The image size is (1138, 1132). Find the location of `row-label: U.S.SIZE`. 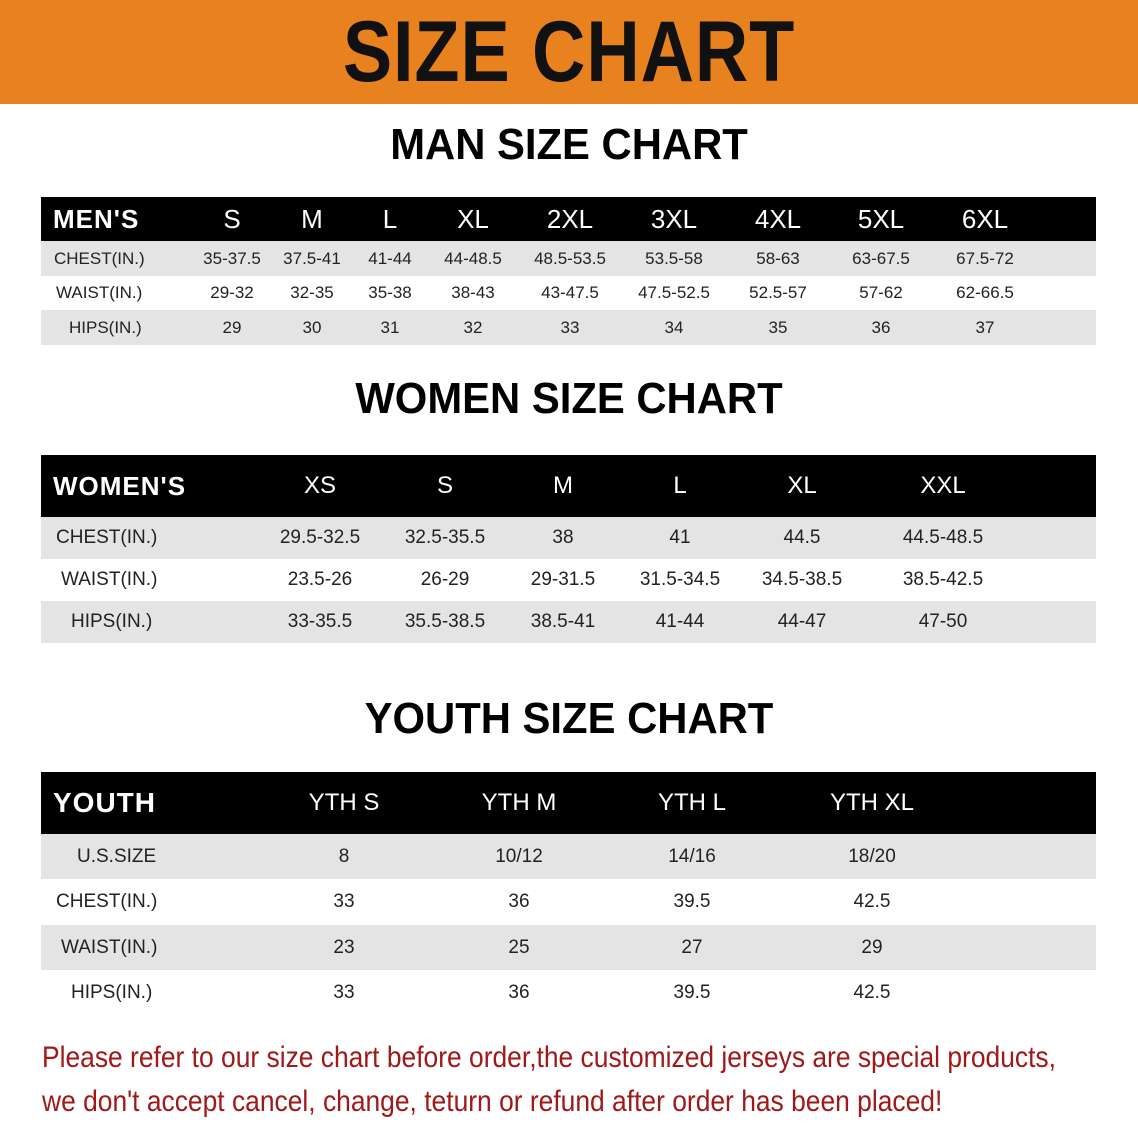

row-label: U.S.SIZE is located at coordinates (117, 856).